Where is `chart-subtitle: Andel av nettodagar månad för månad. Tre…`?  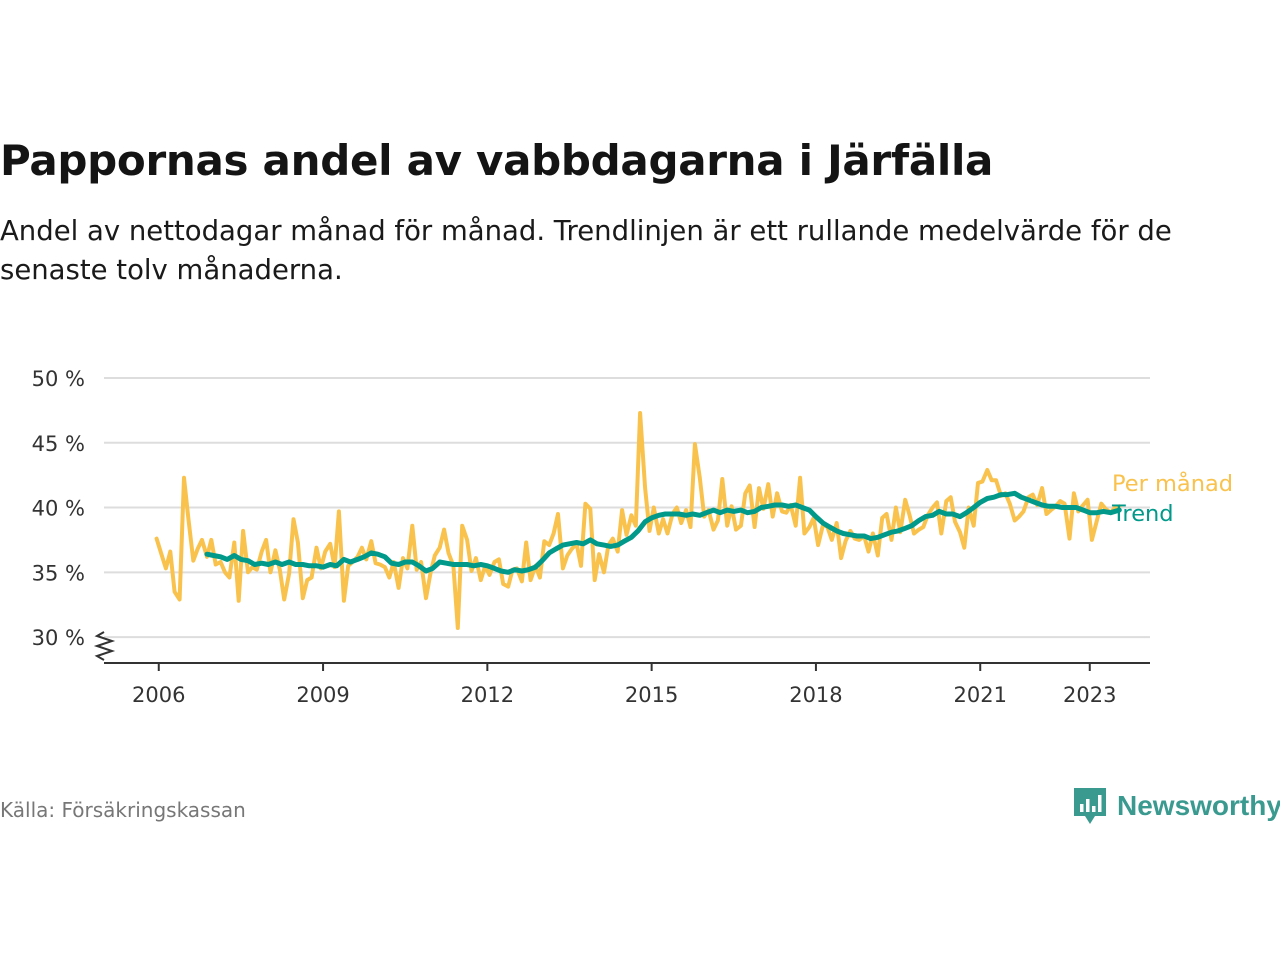
chart-subtitle: Andel av nettodagar månad för månad. Tre… is located at coordinates (586, 250).